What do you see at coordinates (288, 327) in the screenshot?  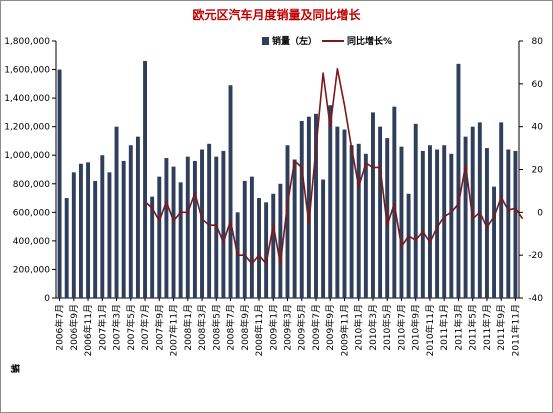 I see `x-tick-label: 2009年3月` at bounding box center [288, 327].